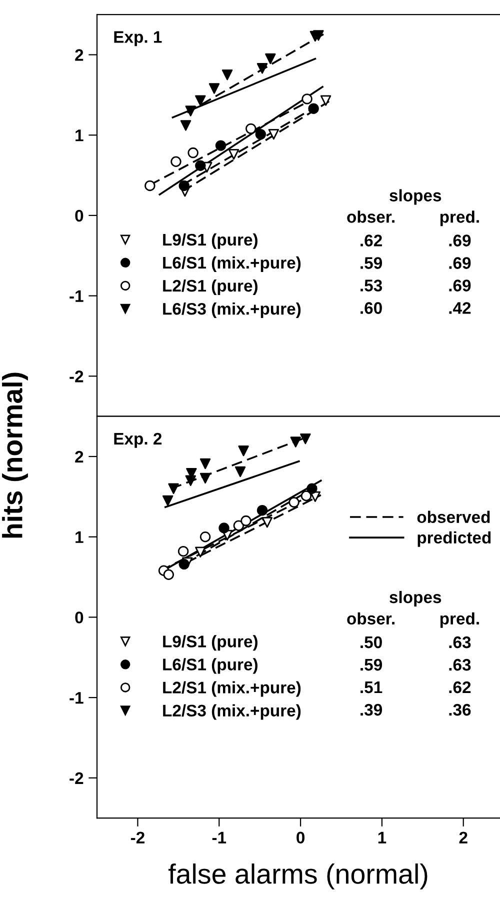 The image size is (500, 911). I want to click on annotation: .60, so click(371, 308).